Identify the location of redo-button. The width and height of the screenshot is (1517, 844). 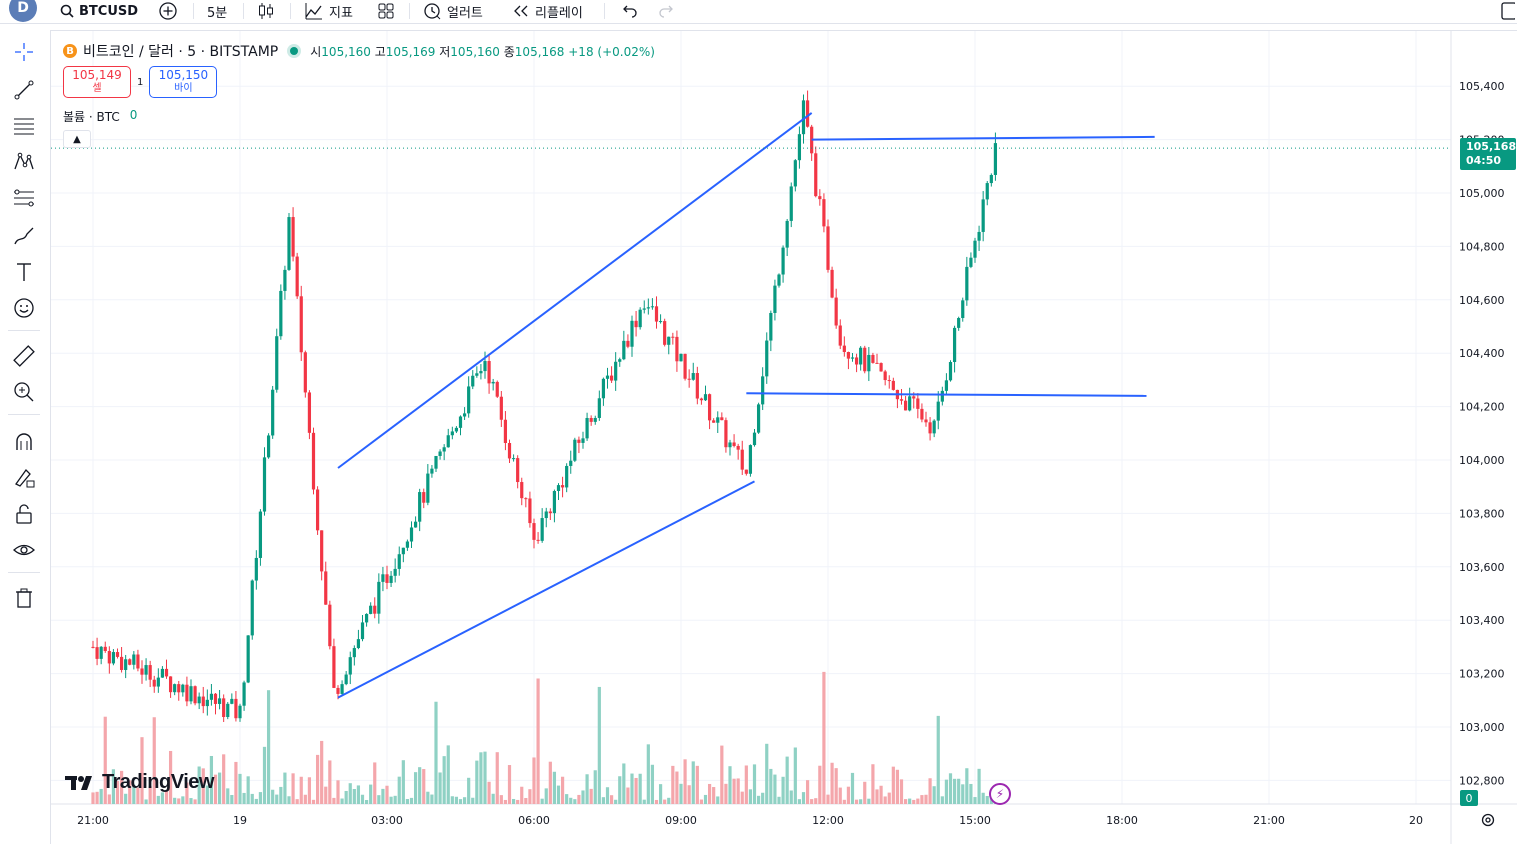
(667, 11).